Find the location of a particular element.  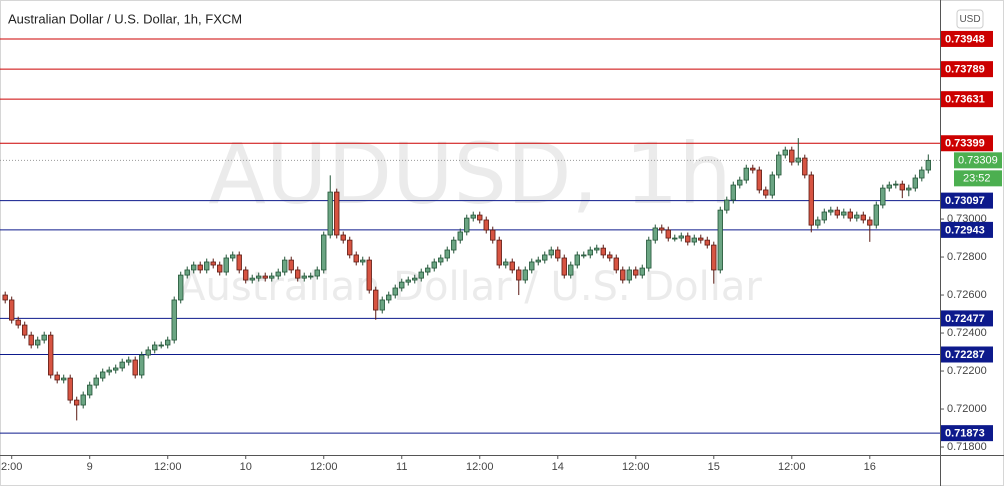

x-tick-label: 15 is located at coordinates (714, 467).